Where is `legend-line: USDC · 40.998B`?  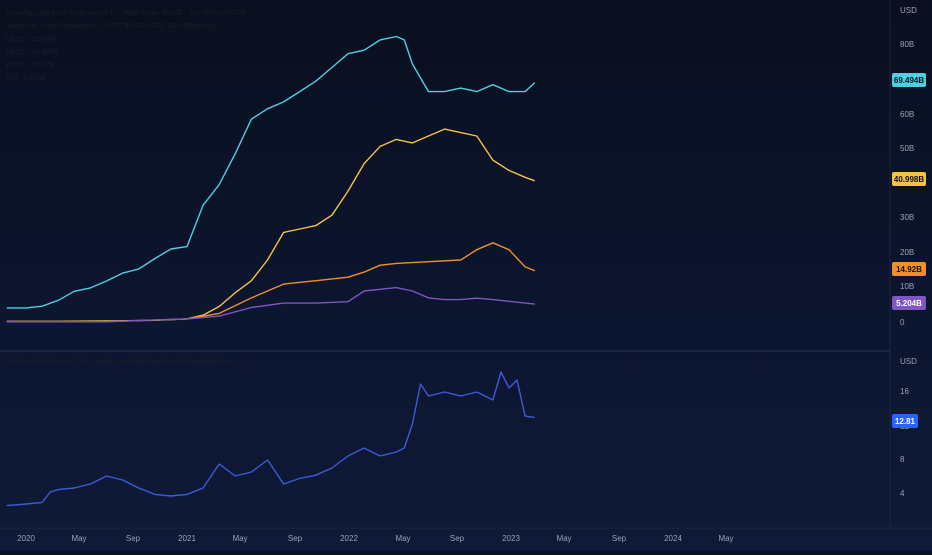
legend-line: USDC · 40.998B is located at coordinates (32, 52).